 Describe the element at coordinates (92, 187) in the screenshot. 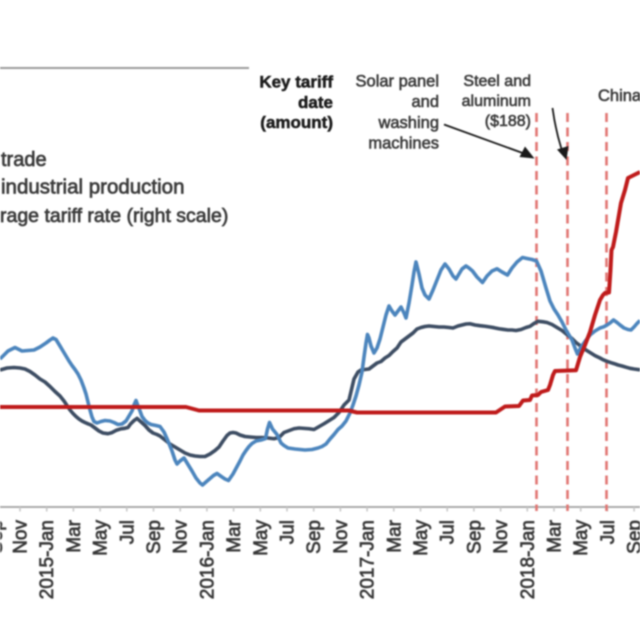

I see `svg-text: industrial production` at that location.